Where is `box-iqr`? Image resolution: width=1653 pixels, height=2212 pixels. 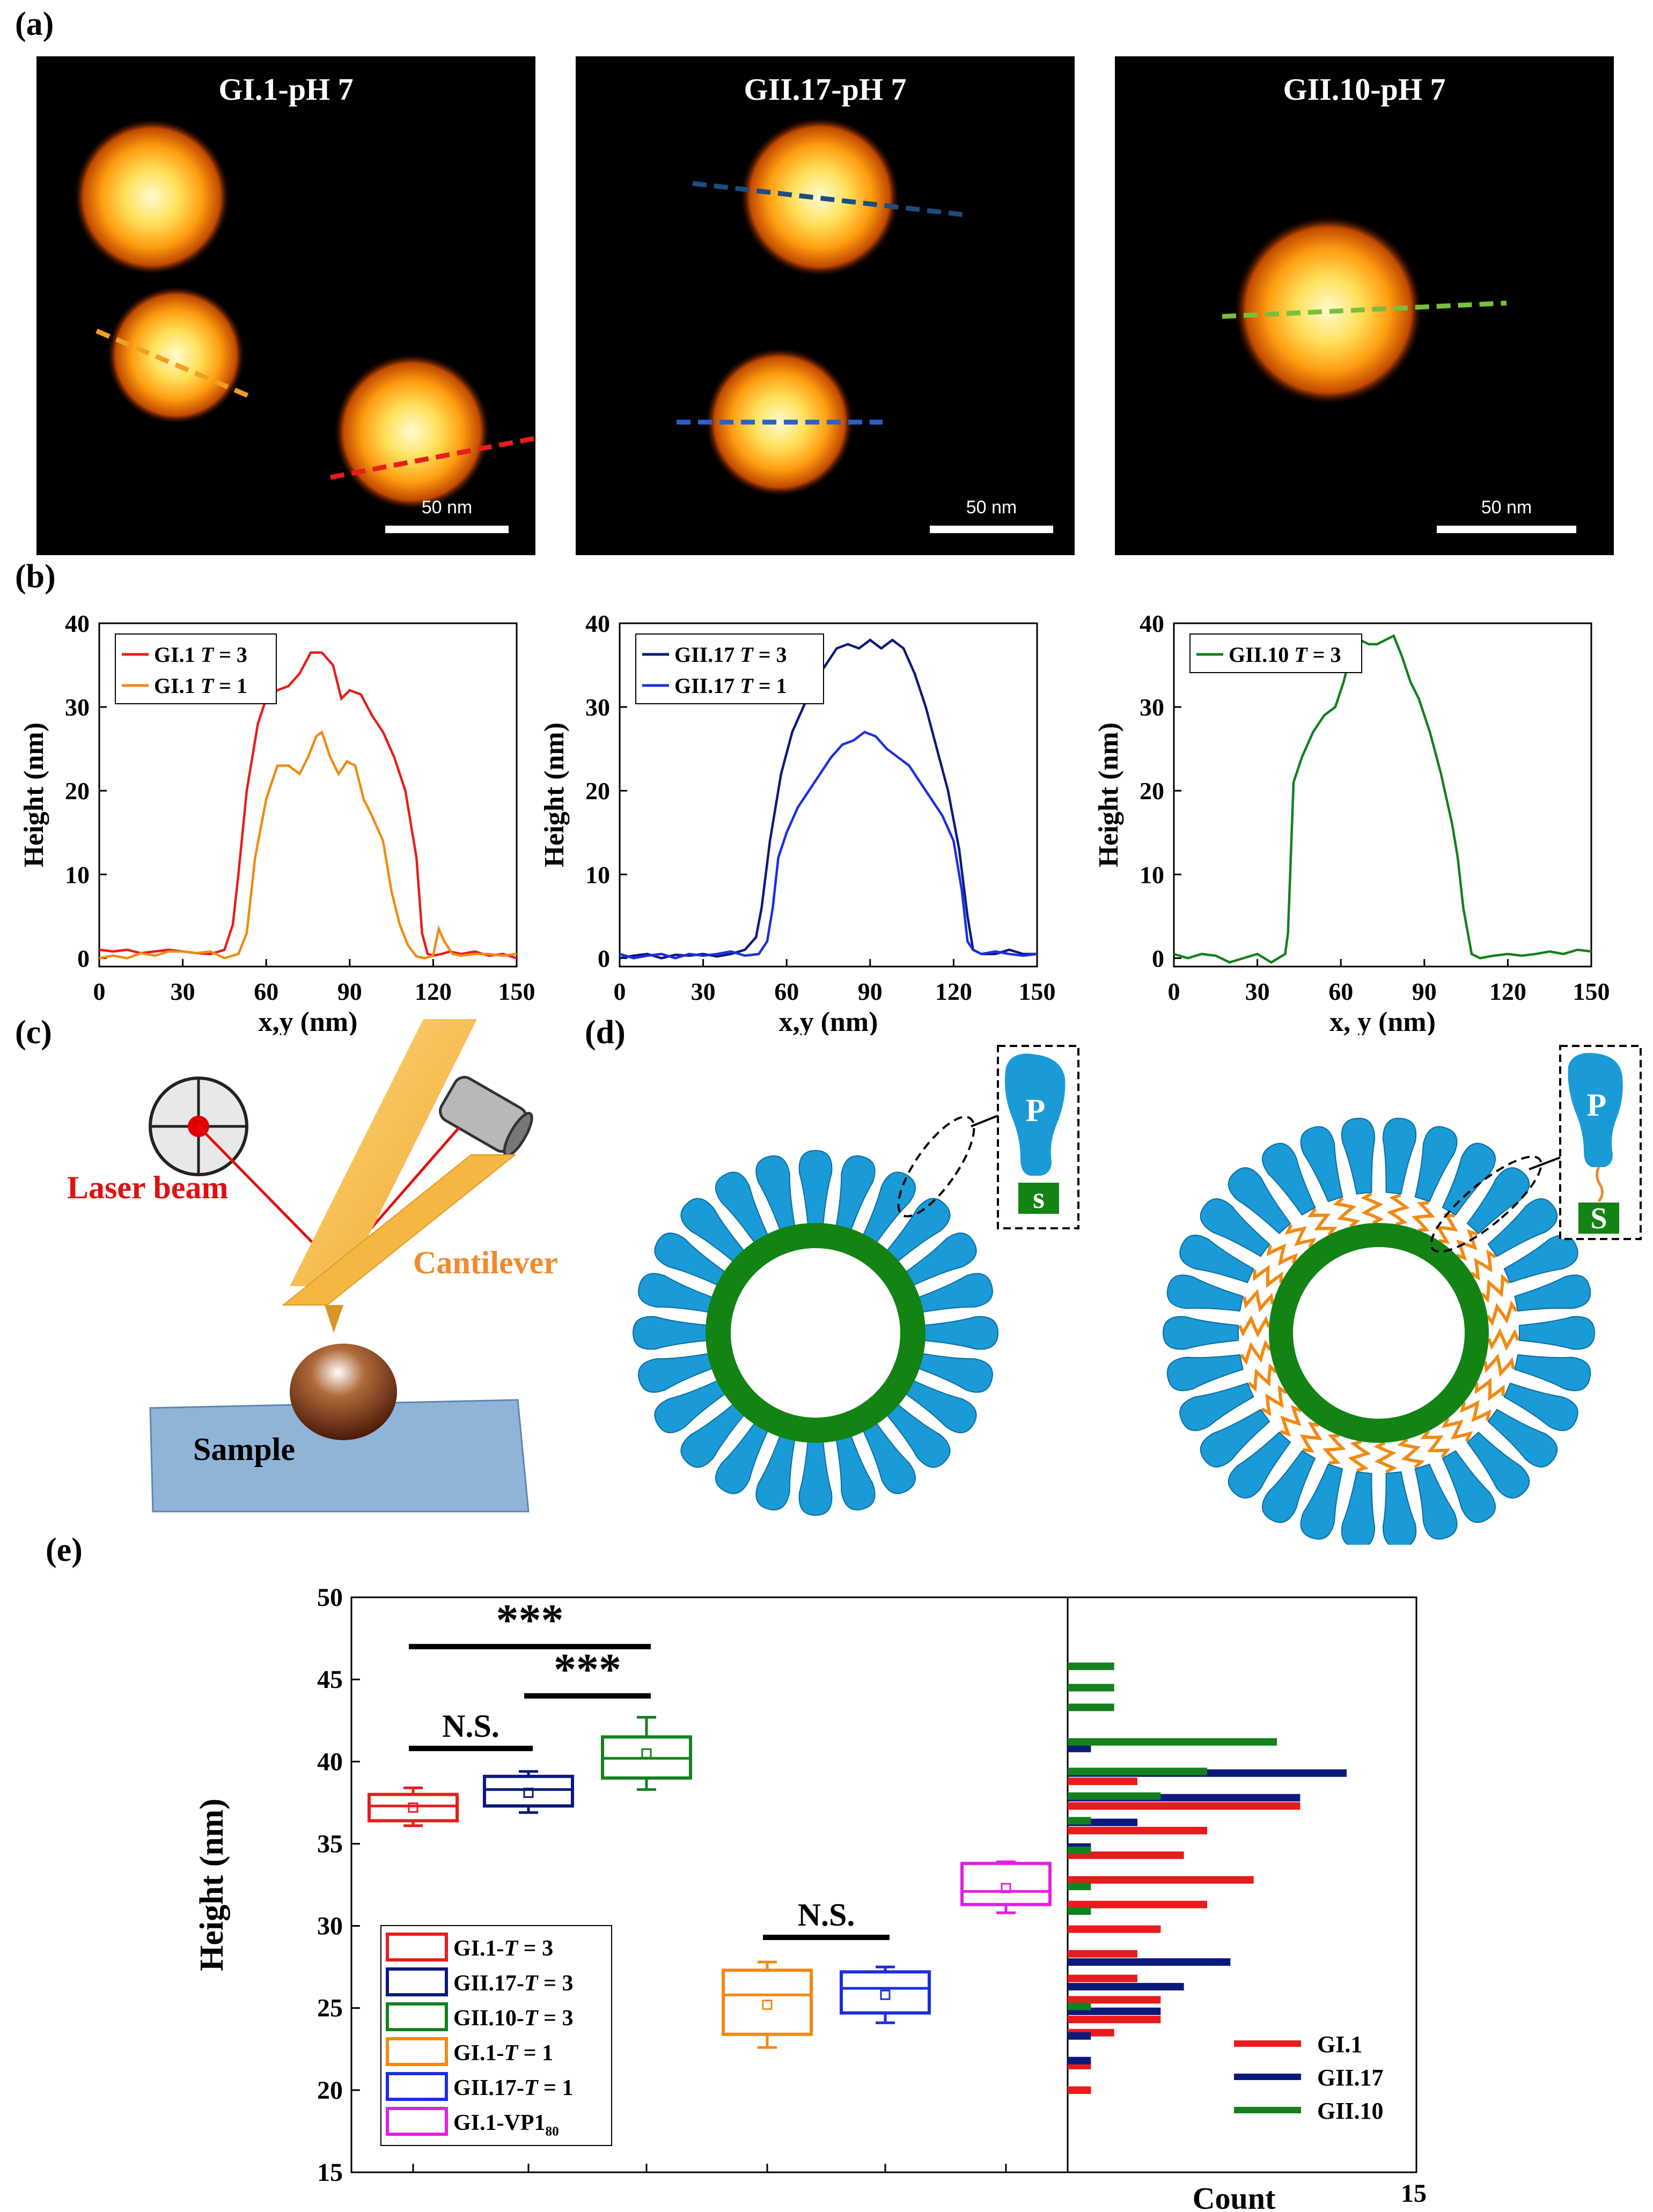
box-iqr is located at coordinates (885, 1993).